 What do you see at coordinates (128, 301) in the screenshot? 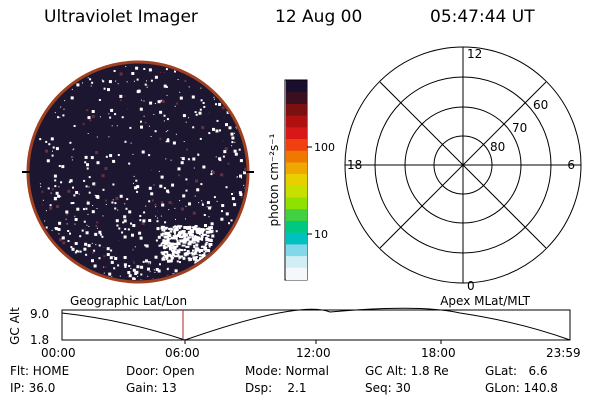
I see `orbit-left-title: Geographic Lat/Lon` at bounding box center [128, 301].